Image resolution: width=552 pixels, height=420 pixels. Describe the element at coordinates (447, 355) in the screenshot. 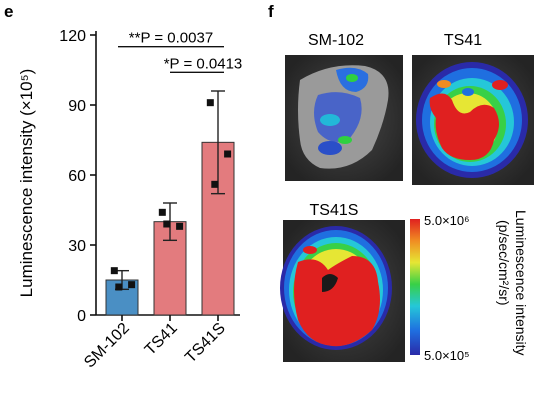

I see `colorbar-min-label: 5.0×10⁵` at that location.